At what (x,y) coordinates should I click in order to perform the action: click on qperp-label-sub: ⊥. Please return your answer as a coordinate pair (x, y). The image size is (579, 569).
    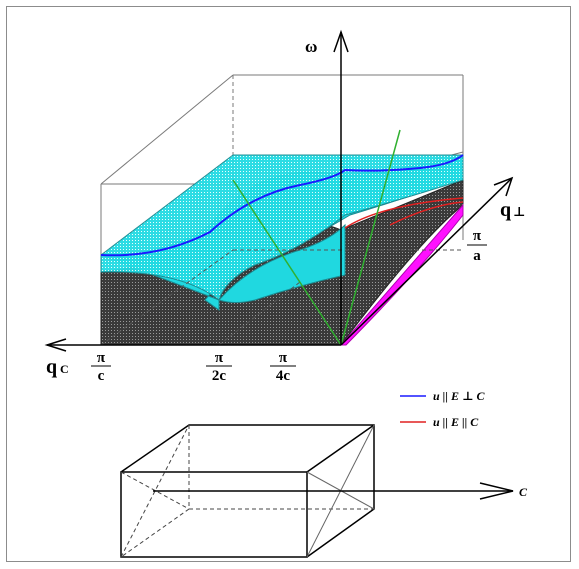
    Looking at the image, I should click on (519, 211).